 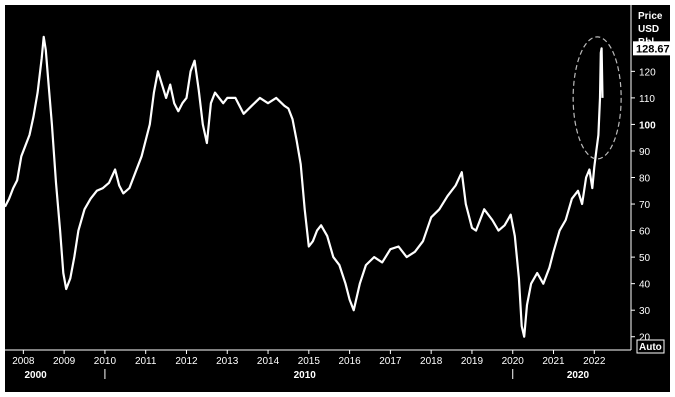 I want to click on x-tick-label: 2018, so click(x=431, y=361).